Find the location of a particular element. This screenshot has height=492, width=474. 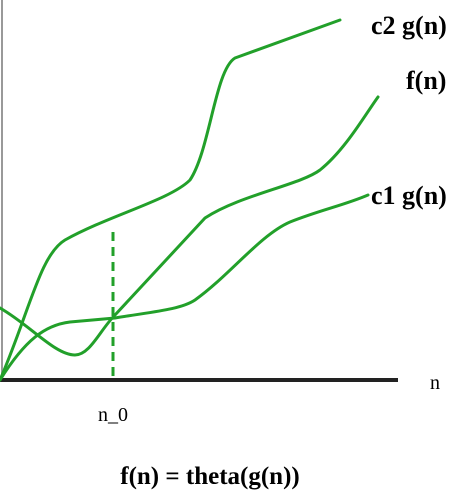

lower-curve-label: c1 g(n) is located at coordinates (409, 195).